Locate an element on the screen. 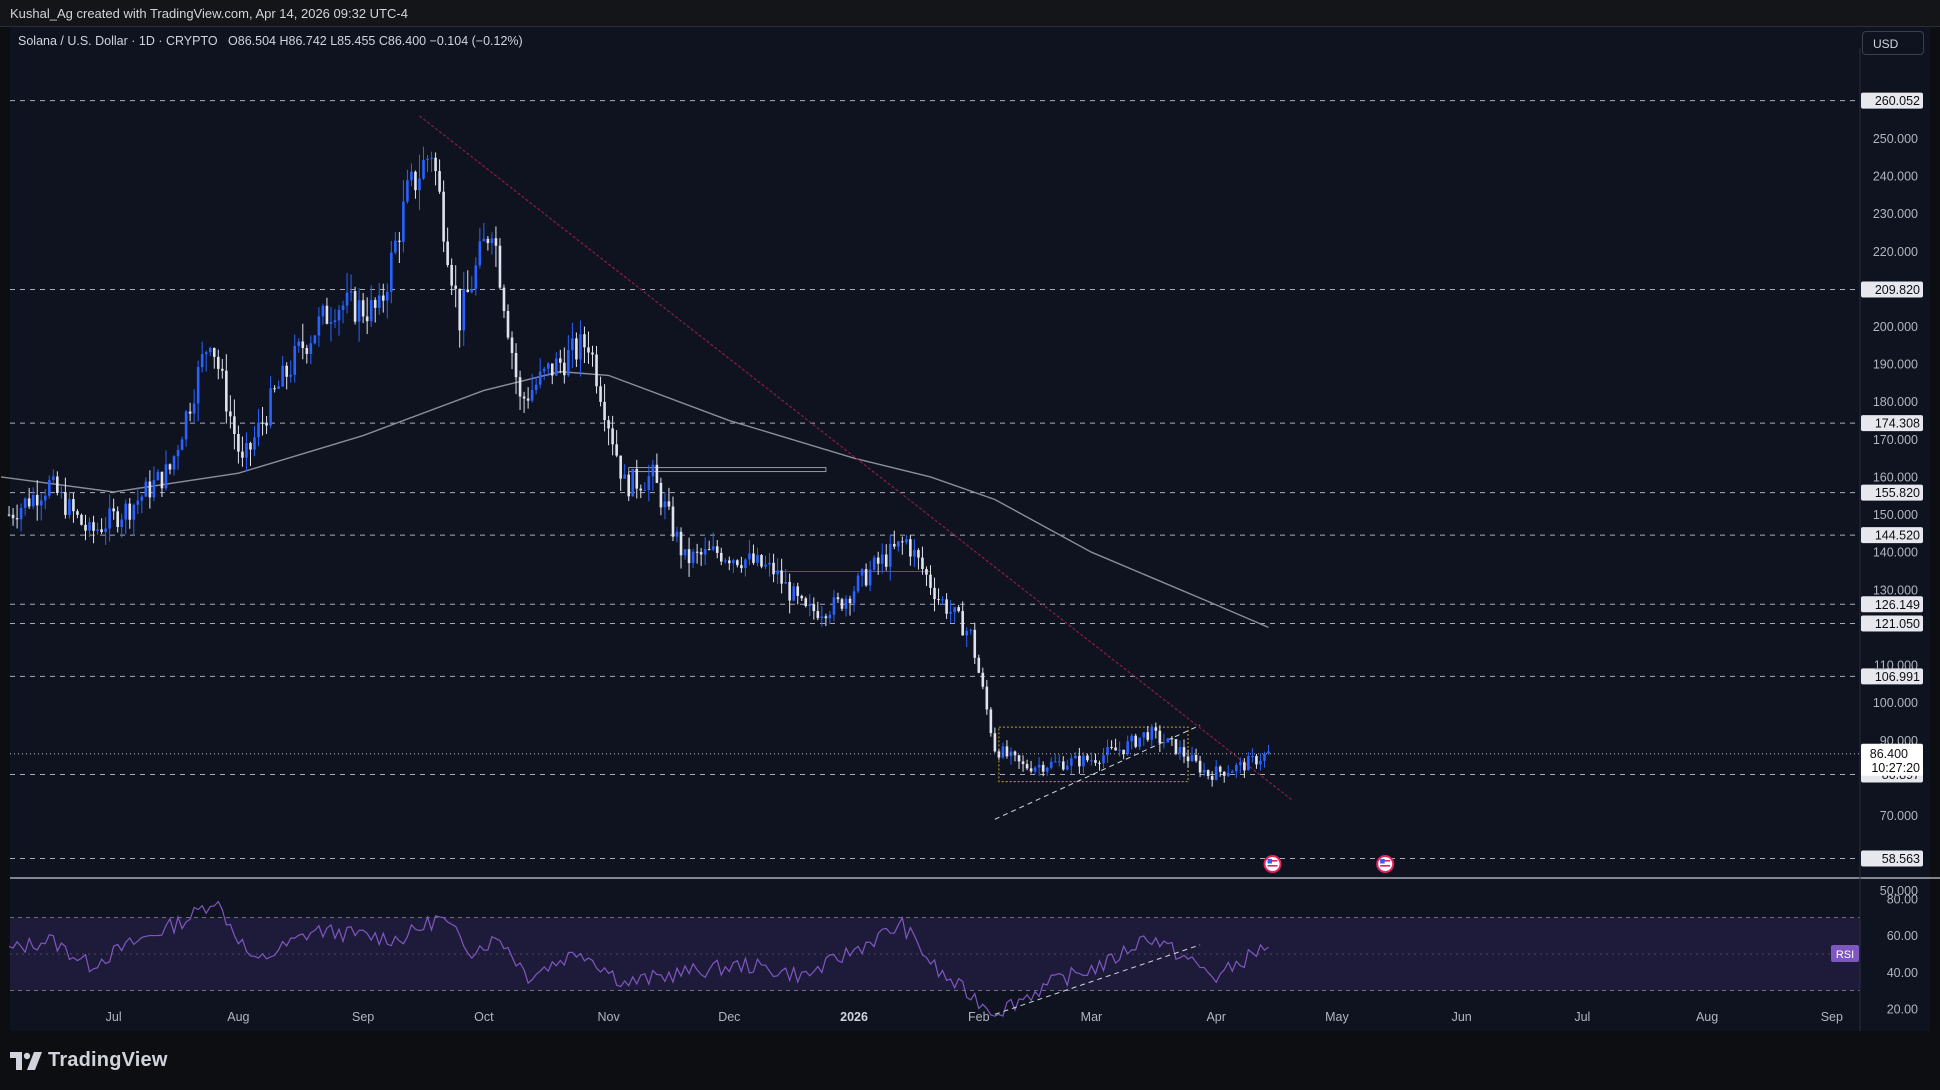  y-axis-tick-label: 190.000 is located at coordinates (1895, 365).